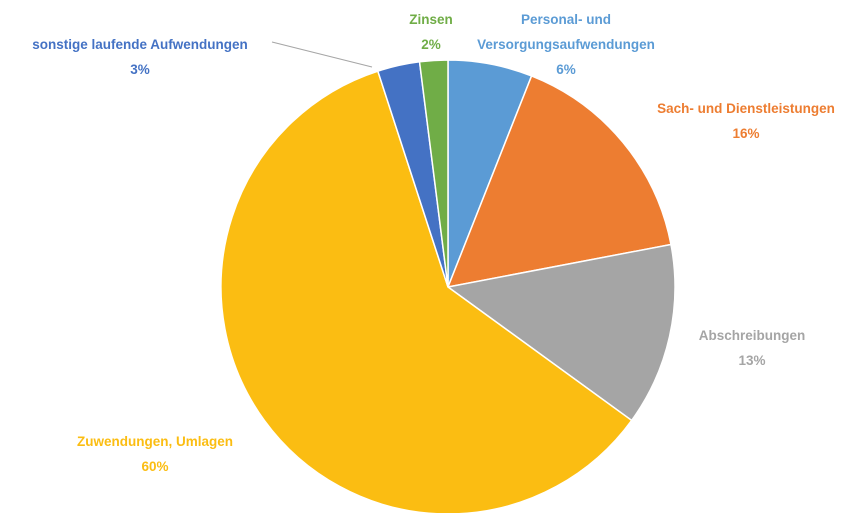  Describe the element at coordinates (746, 108) in the screenshot. I see `slice-name: Sach- und Dienstleistungen` at that location.